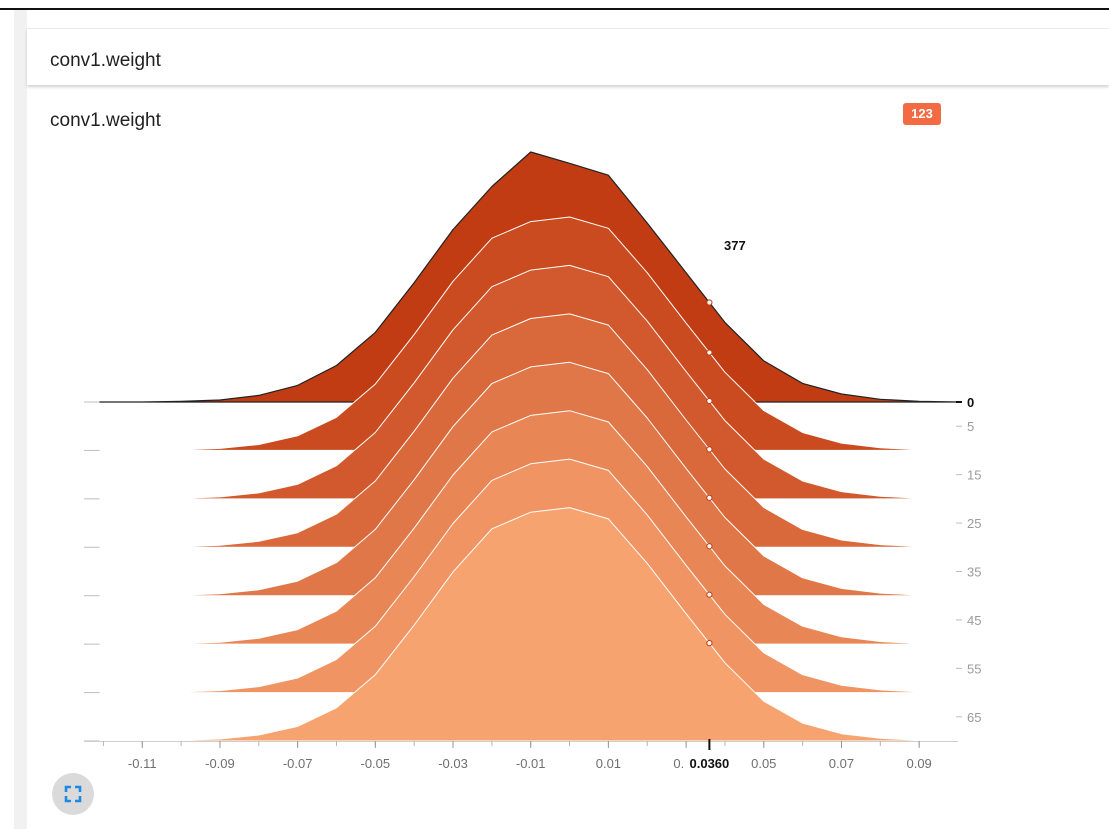 The height and width of the screenshot is (829, 1109). Describe the element at coordinates (974, 668) in the screenshot. I see `y-tick-label: 55` at that location.